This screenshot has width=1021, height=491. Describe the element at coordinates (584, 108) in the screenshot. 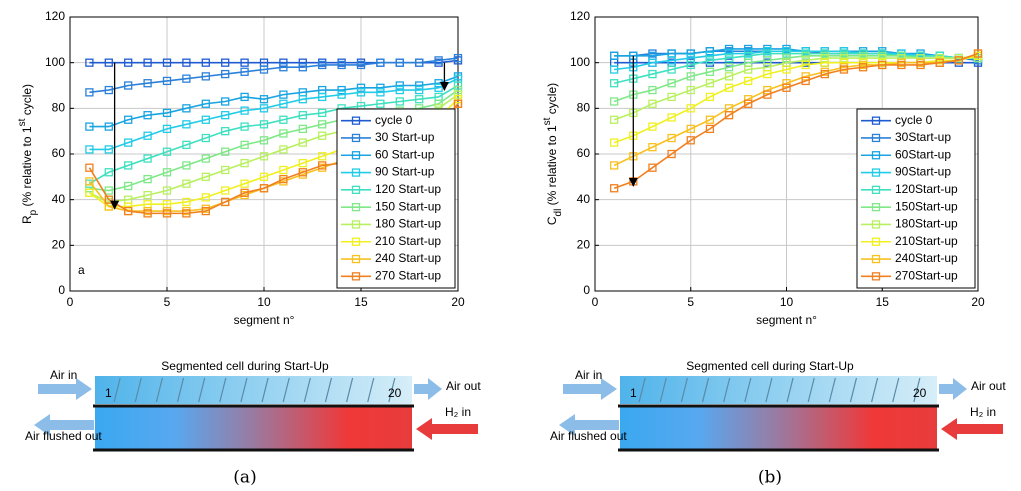

I see `y-tick-label: 80` at that location.